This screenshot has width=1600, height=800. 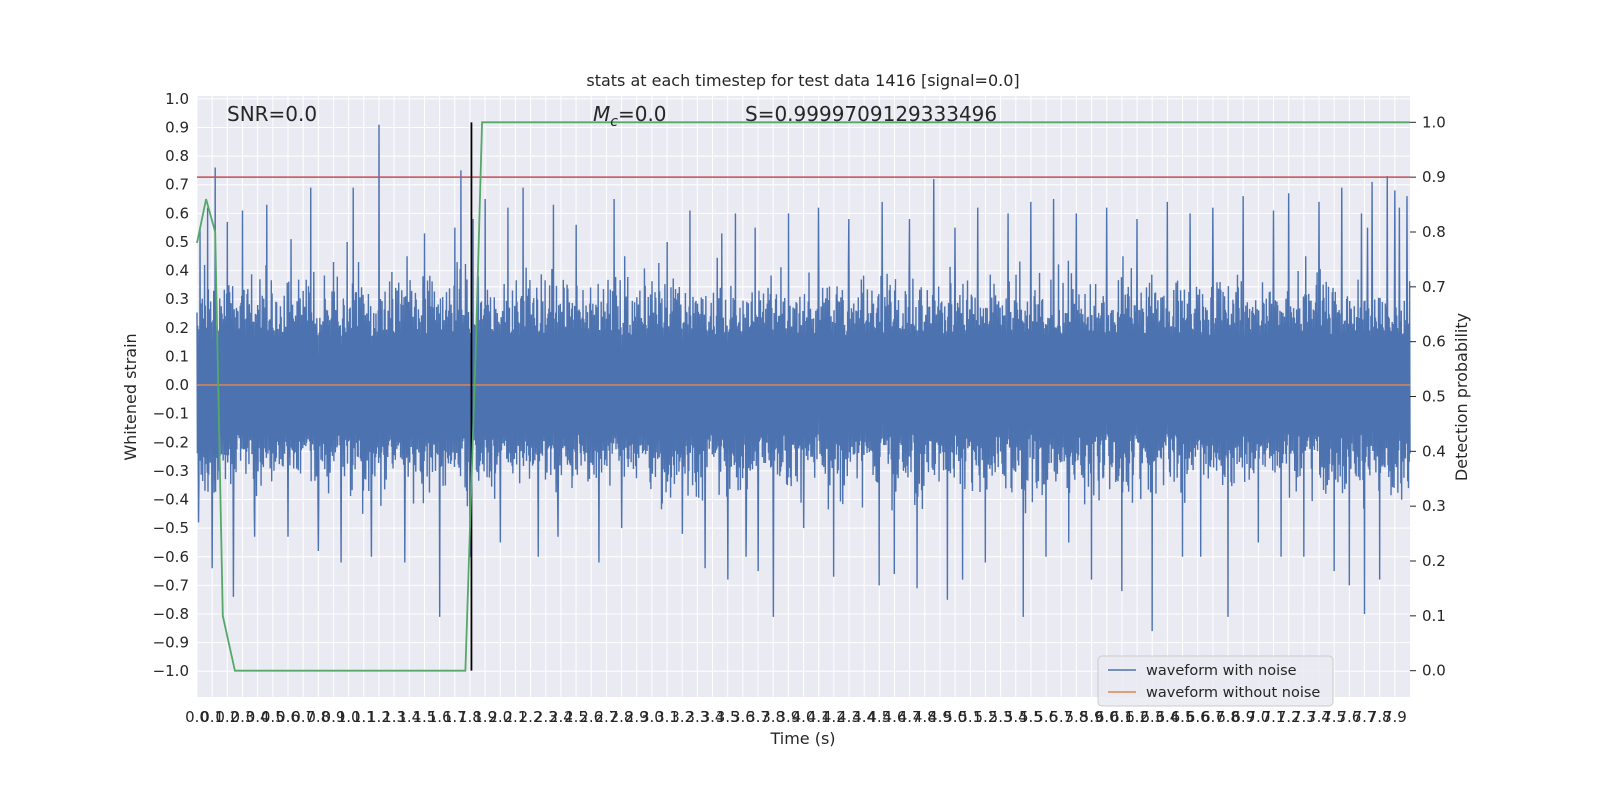 What do you see at coordinates (1001, 717) in the screenshot?
I see `x-tick-label: 5.3` at bounding box center [1001, 717].